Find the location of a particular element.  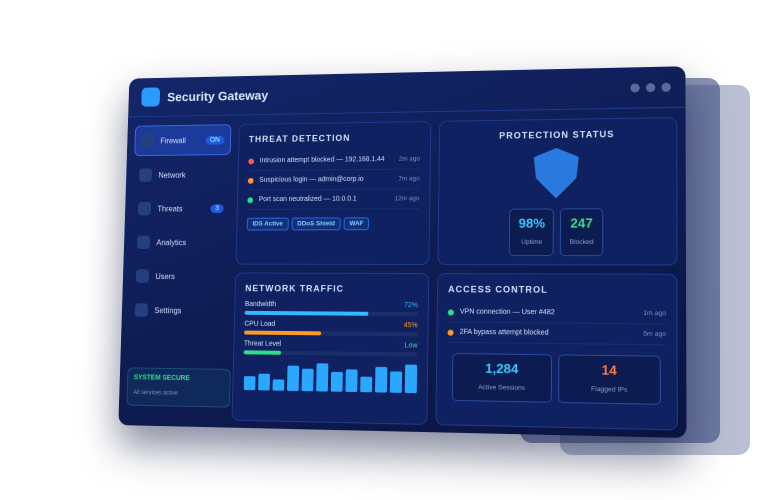

event-text: Port scan neutralized — 10.0.0.1 is located at coordinates (307, 199).